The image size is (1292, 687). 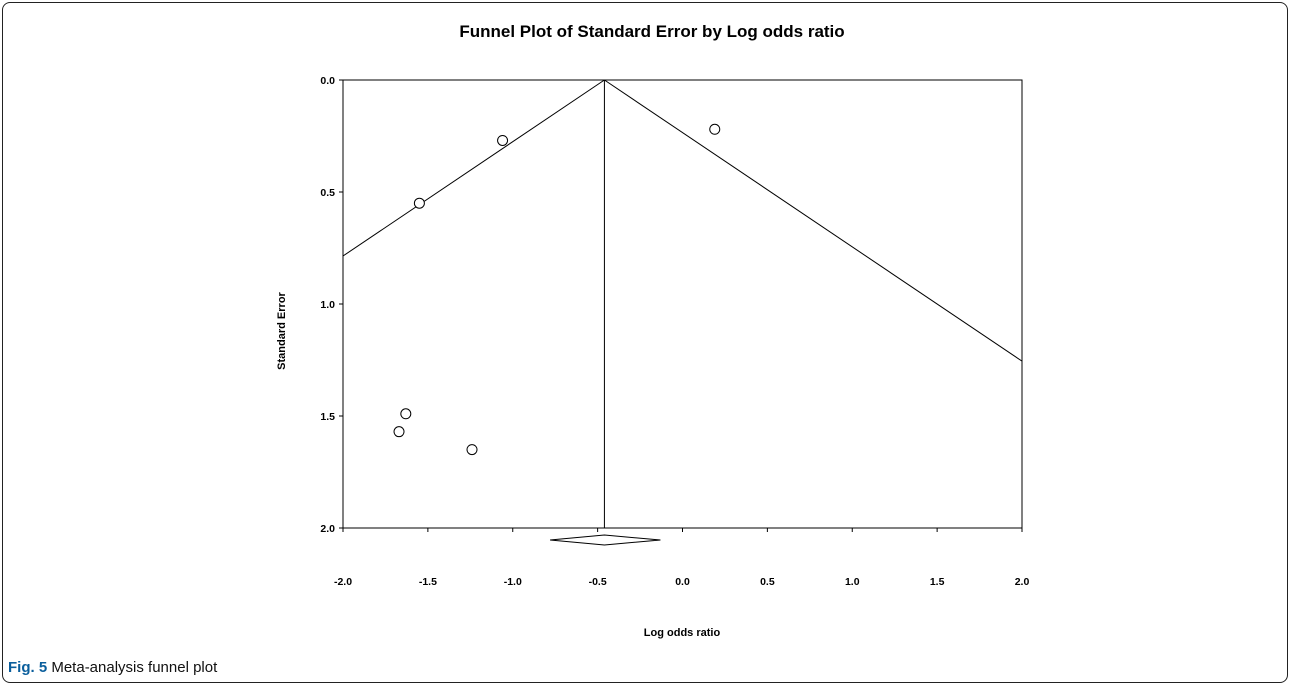 I want to click on y-tick-label: 2.0, so click(x=327, y=529).